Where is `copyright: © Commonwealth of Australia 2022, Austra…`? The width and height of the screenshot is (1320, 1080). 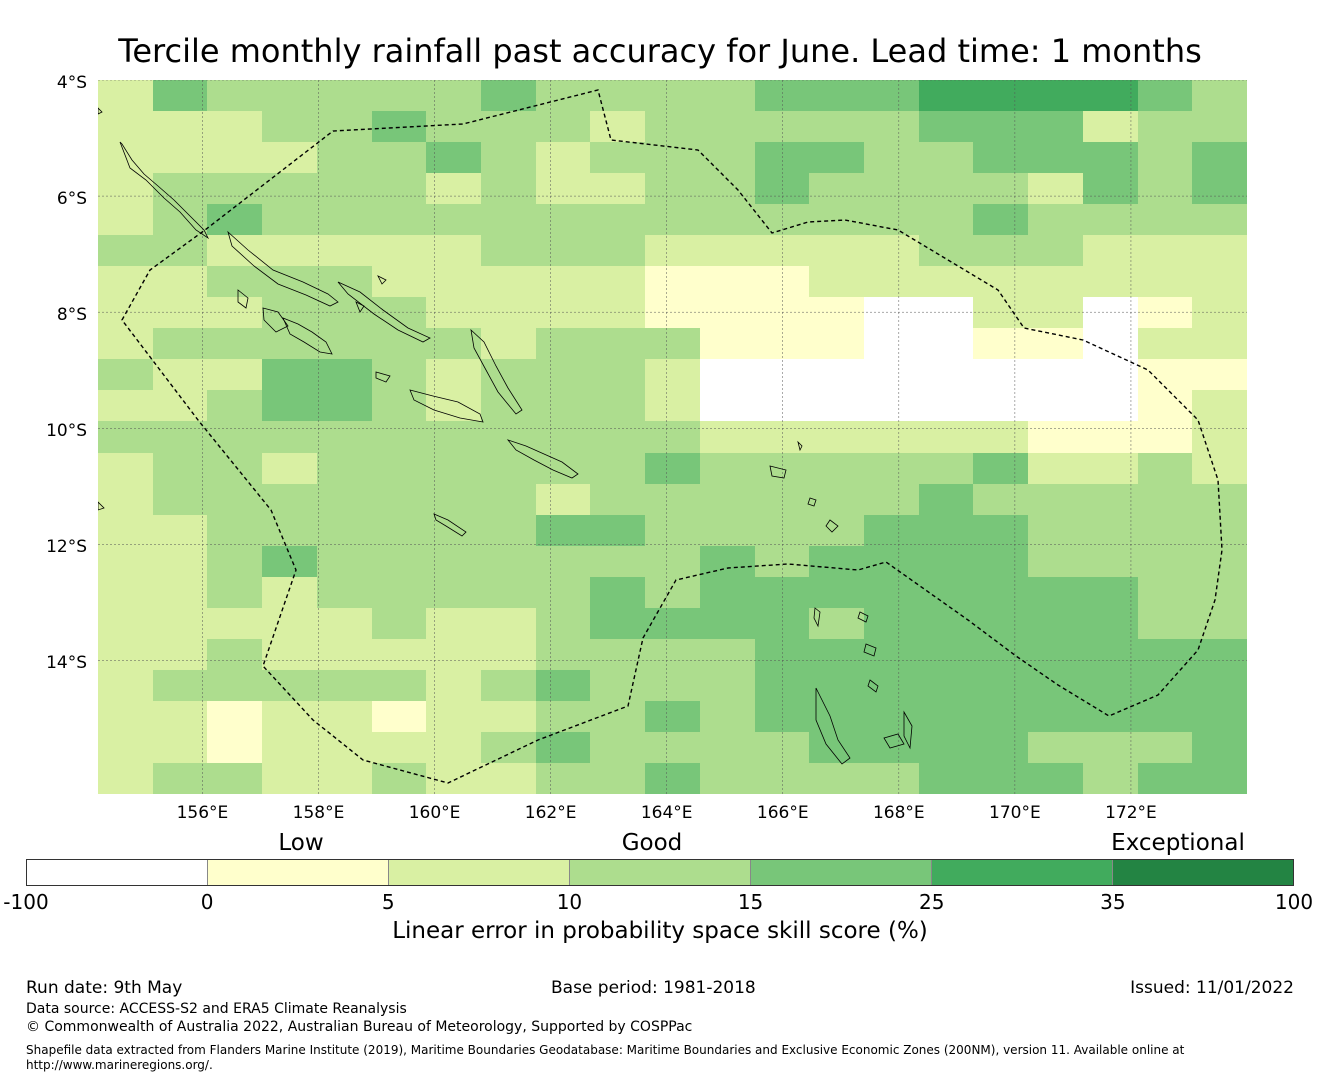
copyright: © Commonwealth of Australia 2022, Austra… is located at coordinates (359, 1027).